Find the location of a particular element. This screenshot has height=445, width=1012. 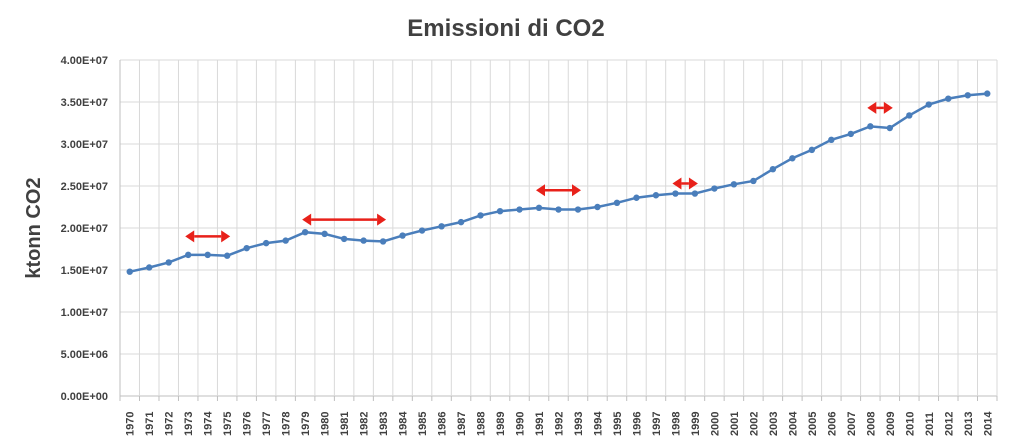

y-tick-label: 1.00E+07 is located at coordinates (84, 313).